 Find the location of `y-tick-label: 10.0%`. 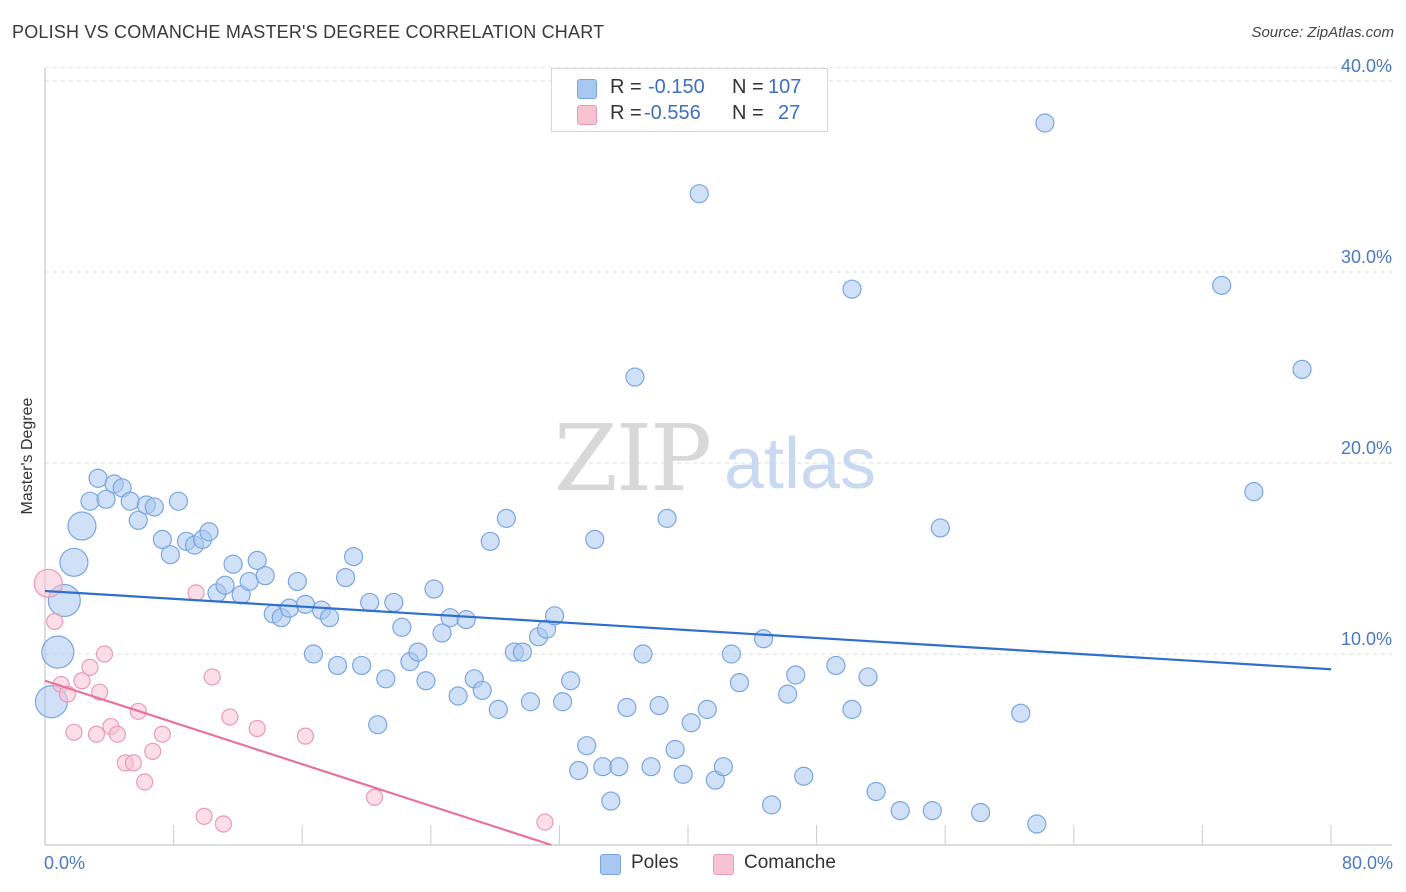

y-tick-label: 10.0% is located at coordinates (1366, 639).